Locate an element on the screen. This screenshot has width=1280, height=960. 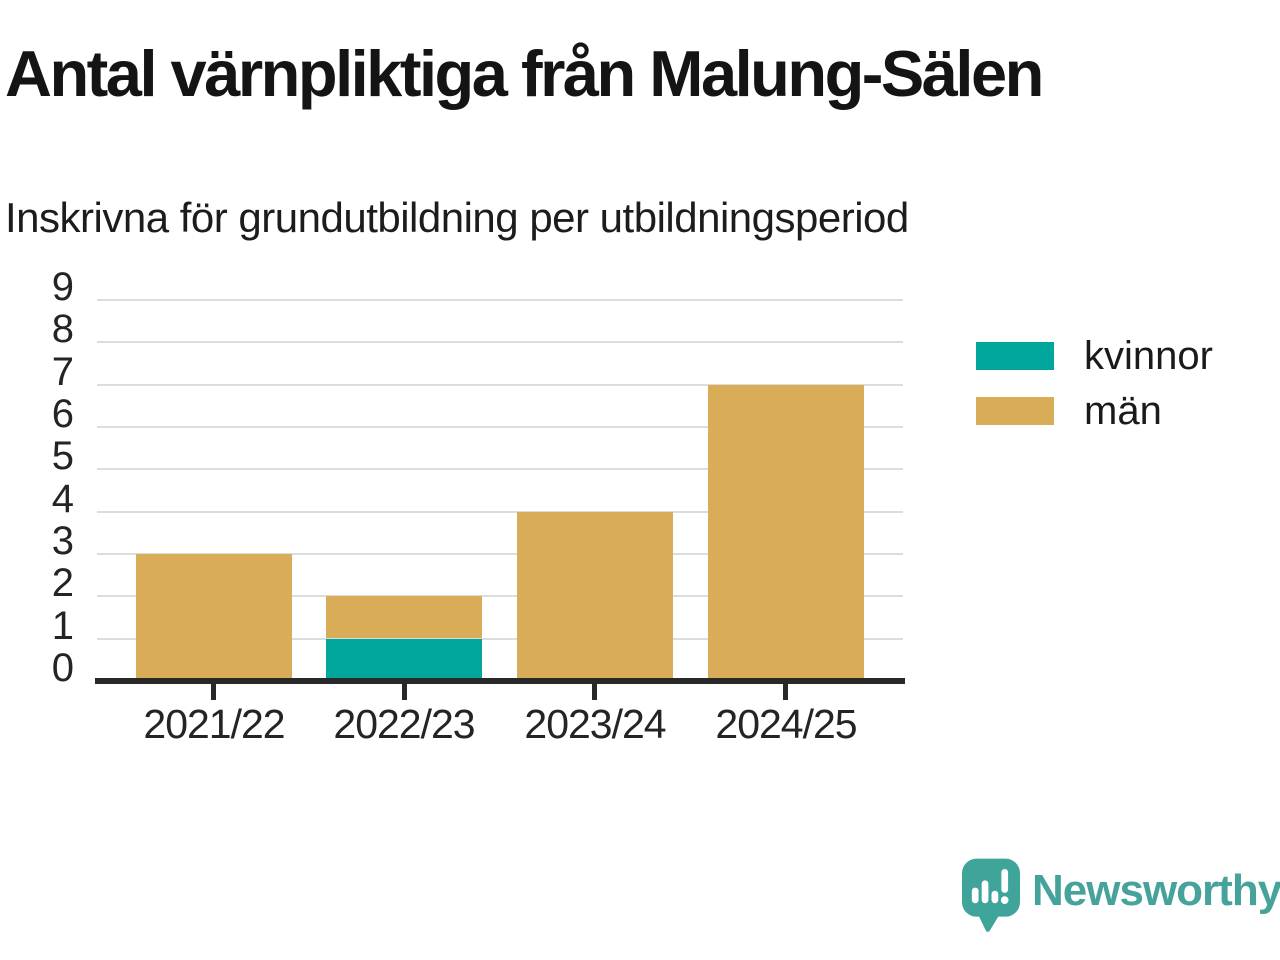
gridline-y2 is located at coordinates (500, 596).